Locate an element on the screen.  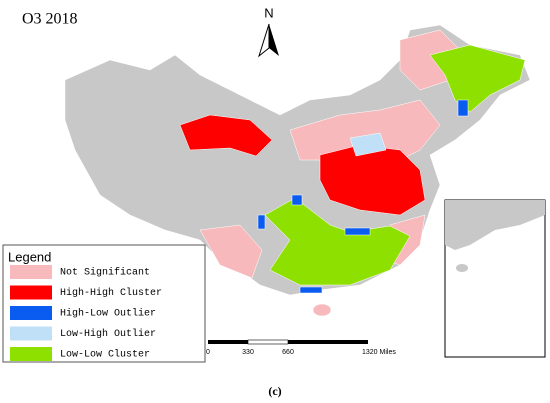
legend-box is located at coordinates (104, 303).